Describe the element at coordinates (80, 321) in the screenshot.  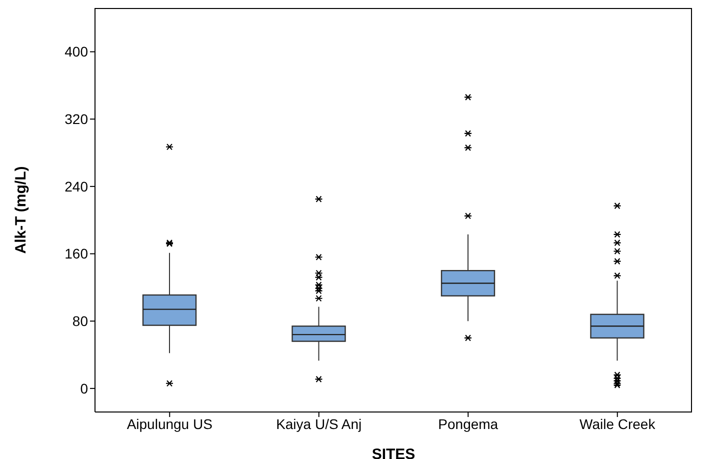
I see `y-tick-label: 80` at that location.